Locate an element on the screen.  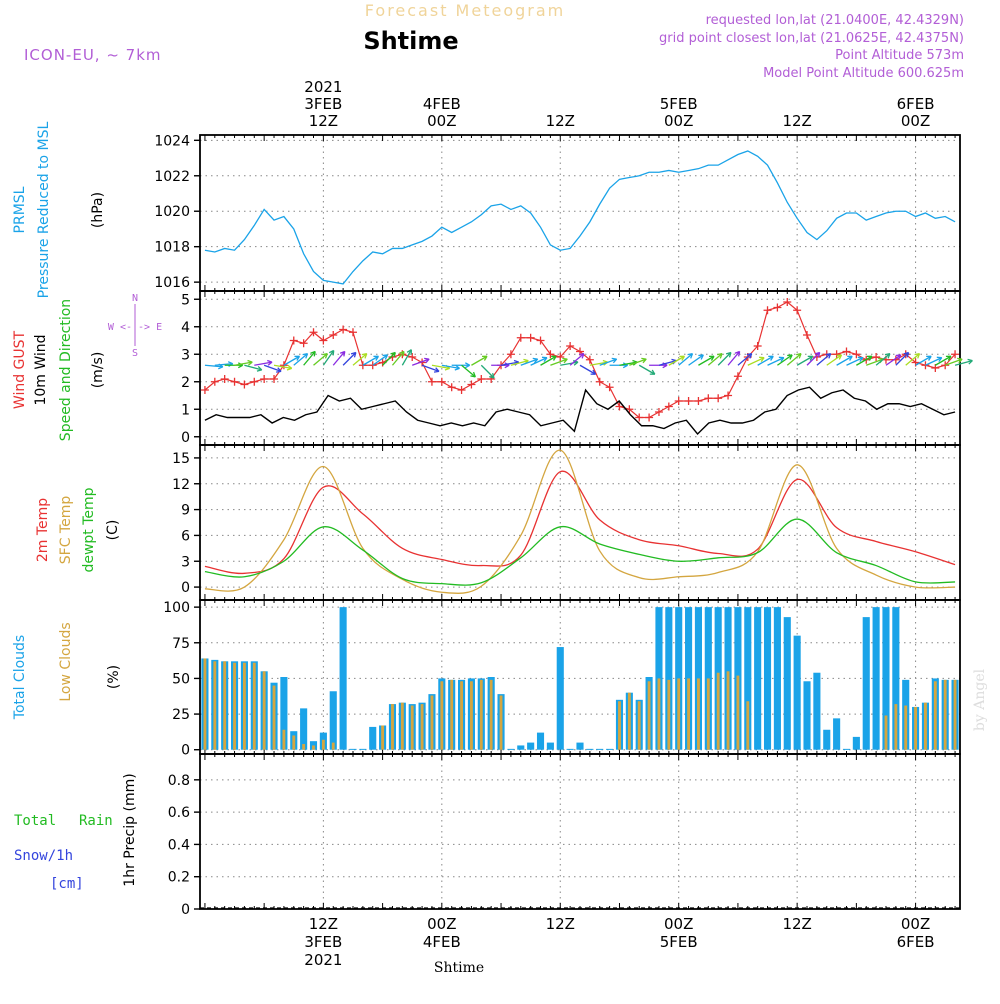
bottom-time-label: 2021 is located at coordinates (323, 960).